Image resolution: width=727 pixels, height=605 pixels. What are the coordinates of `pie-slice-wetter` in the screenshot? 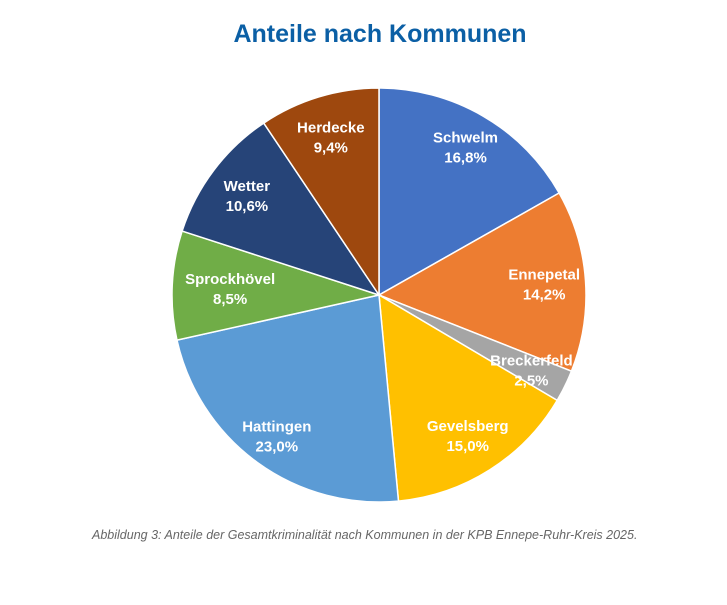 It's located at (281, 209).